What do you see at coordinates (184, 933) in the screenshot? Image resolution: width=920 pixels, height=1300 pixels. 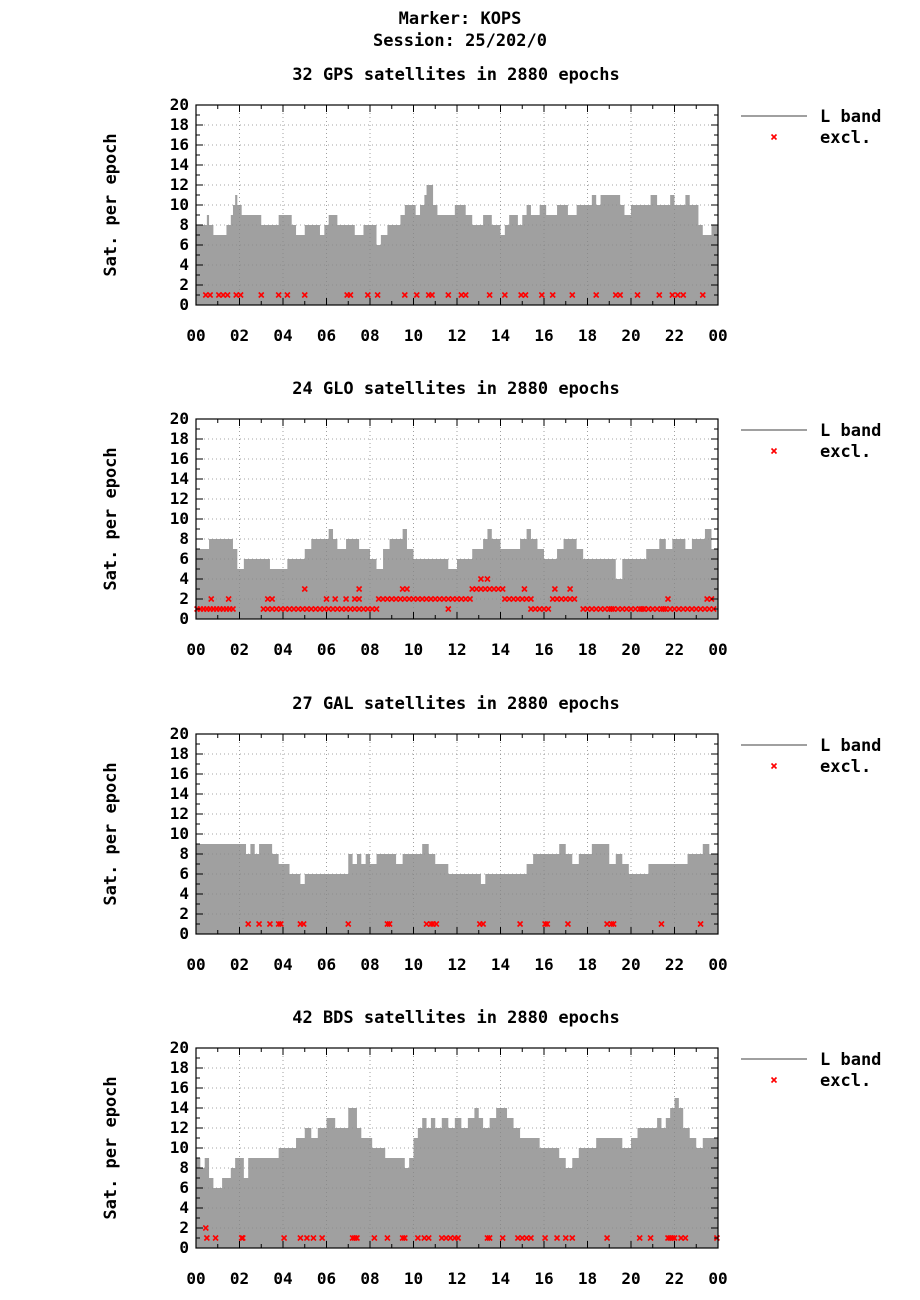 I see `y-tick-label: 0` at bounding box center [184, 933].